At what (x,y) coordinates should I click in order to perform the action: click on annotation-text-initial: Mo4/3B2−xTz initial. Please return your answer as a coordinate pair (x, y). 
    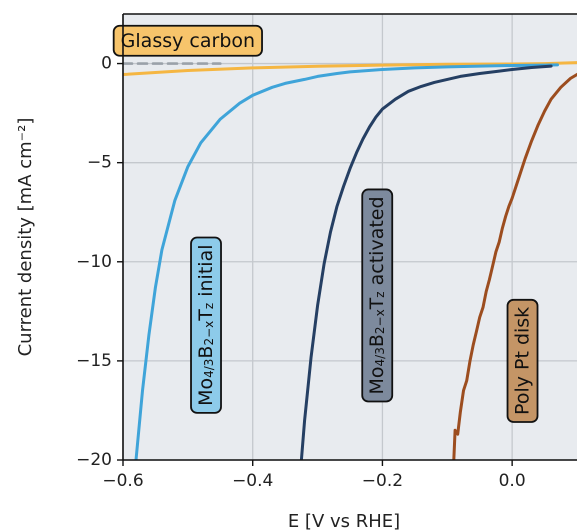
    Looking at the image, I should click on (206, 325).